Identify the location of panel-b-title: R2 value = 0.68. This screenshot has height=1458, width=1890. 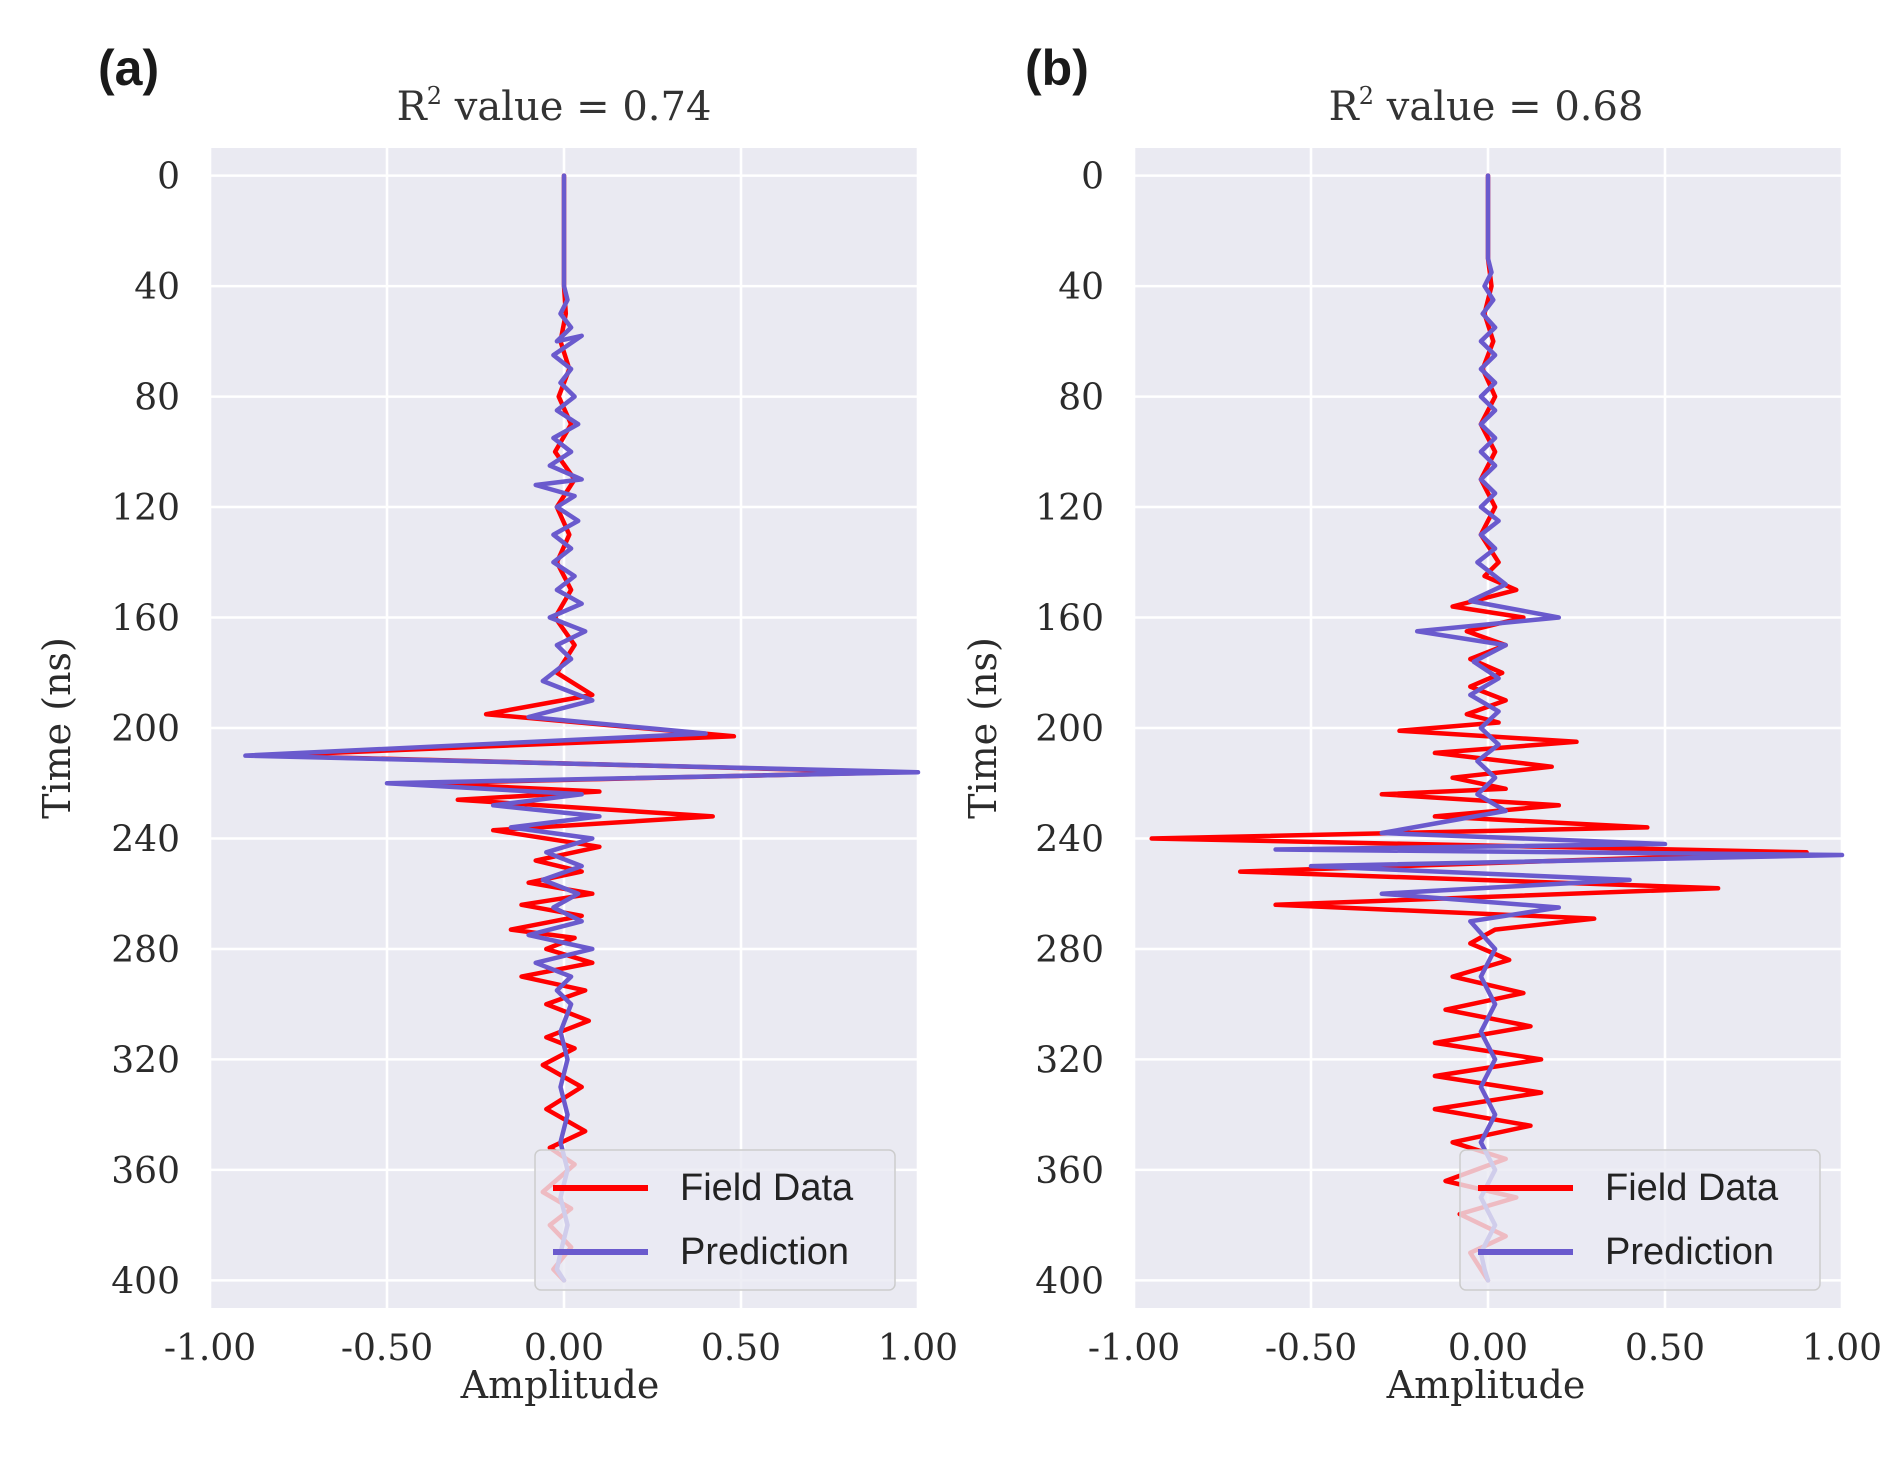
(1486, 106).